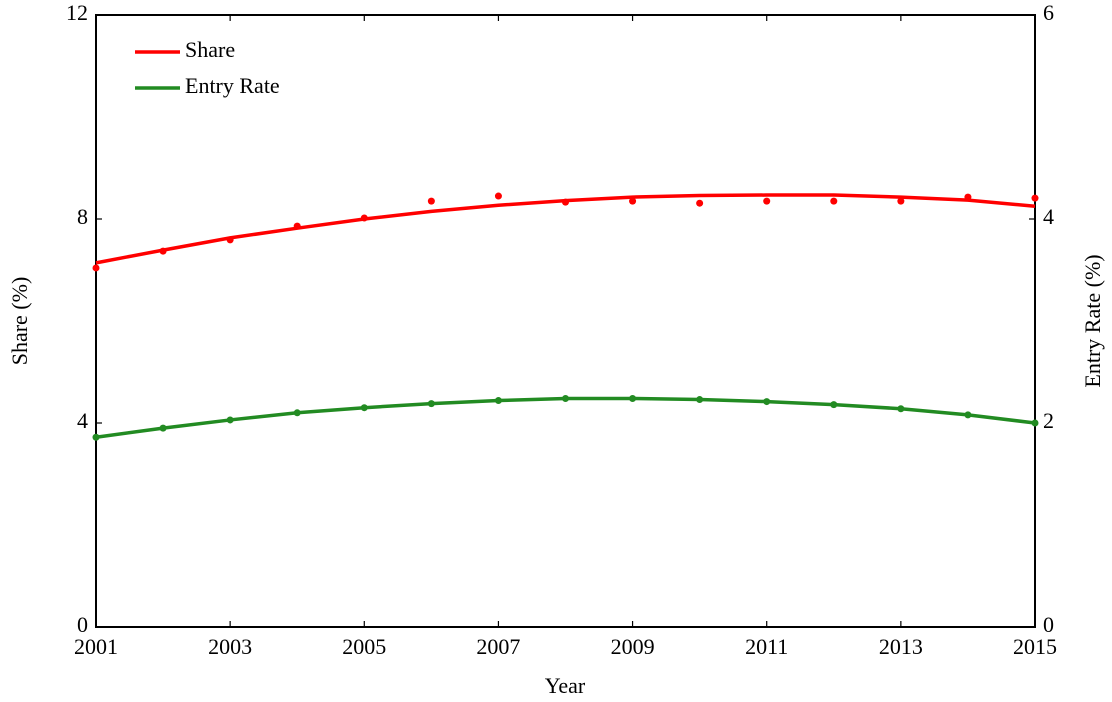 This screenshot has width=1112, height=702. I want to click on y-tick-label: 4, so click(82, 420).